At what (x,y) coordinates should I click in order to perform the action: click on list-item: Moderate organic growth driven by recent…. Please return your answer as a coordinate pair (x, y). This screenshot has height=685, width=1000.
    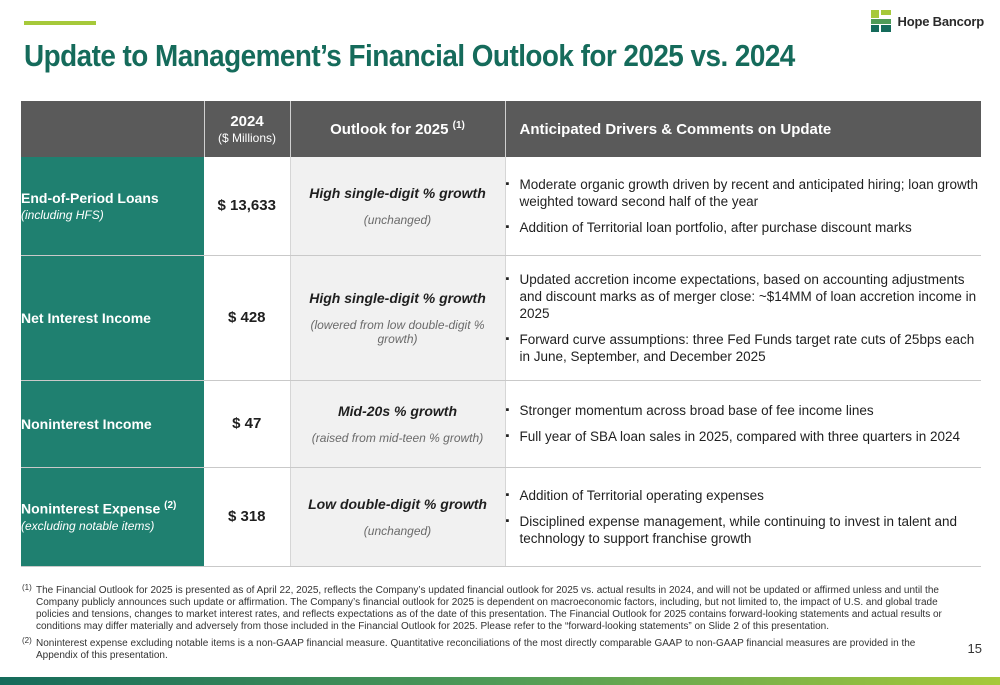
    Looking at the image, I should click on (744, 193).